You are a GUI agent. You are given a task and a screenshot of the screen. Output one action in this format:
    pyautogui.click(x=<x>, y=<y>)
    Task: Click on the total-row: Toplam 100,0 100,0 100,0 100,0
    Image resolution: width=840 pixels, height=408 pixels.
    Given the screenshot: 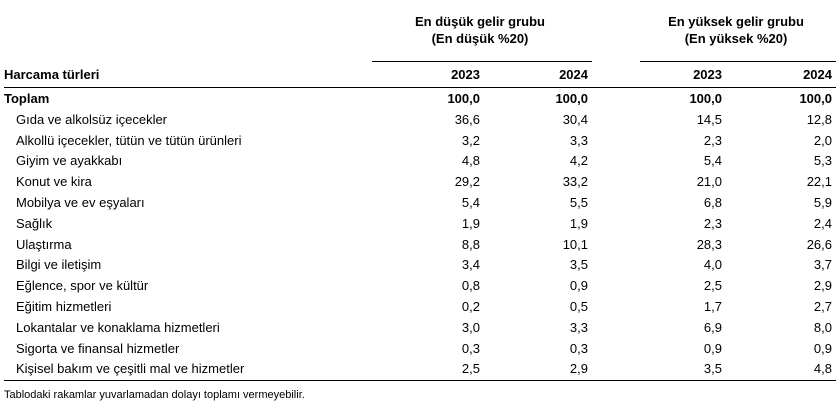 What is the action you would take?
    pyautogui.click(x=420, y=98)
    